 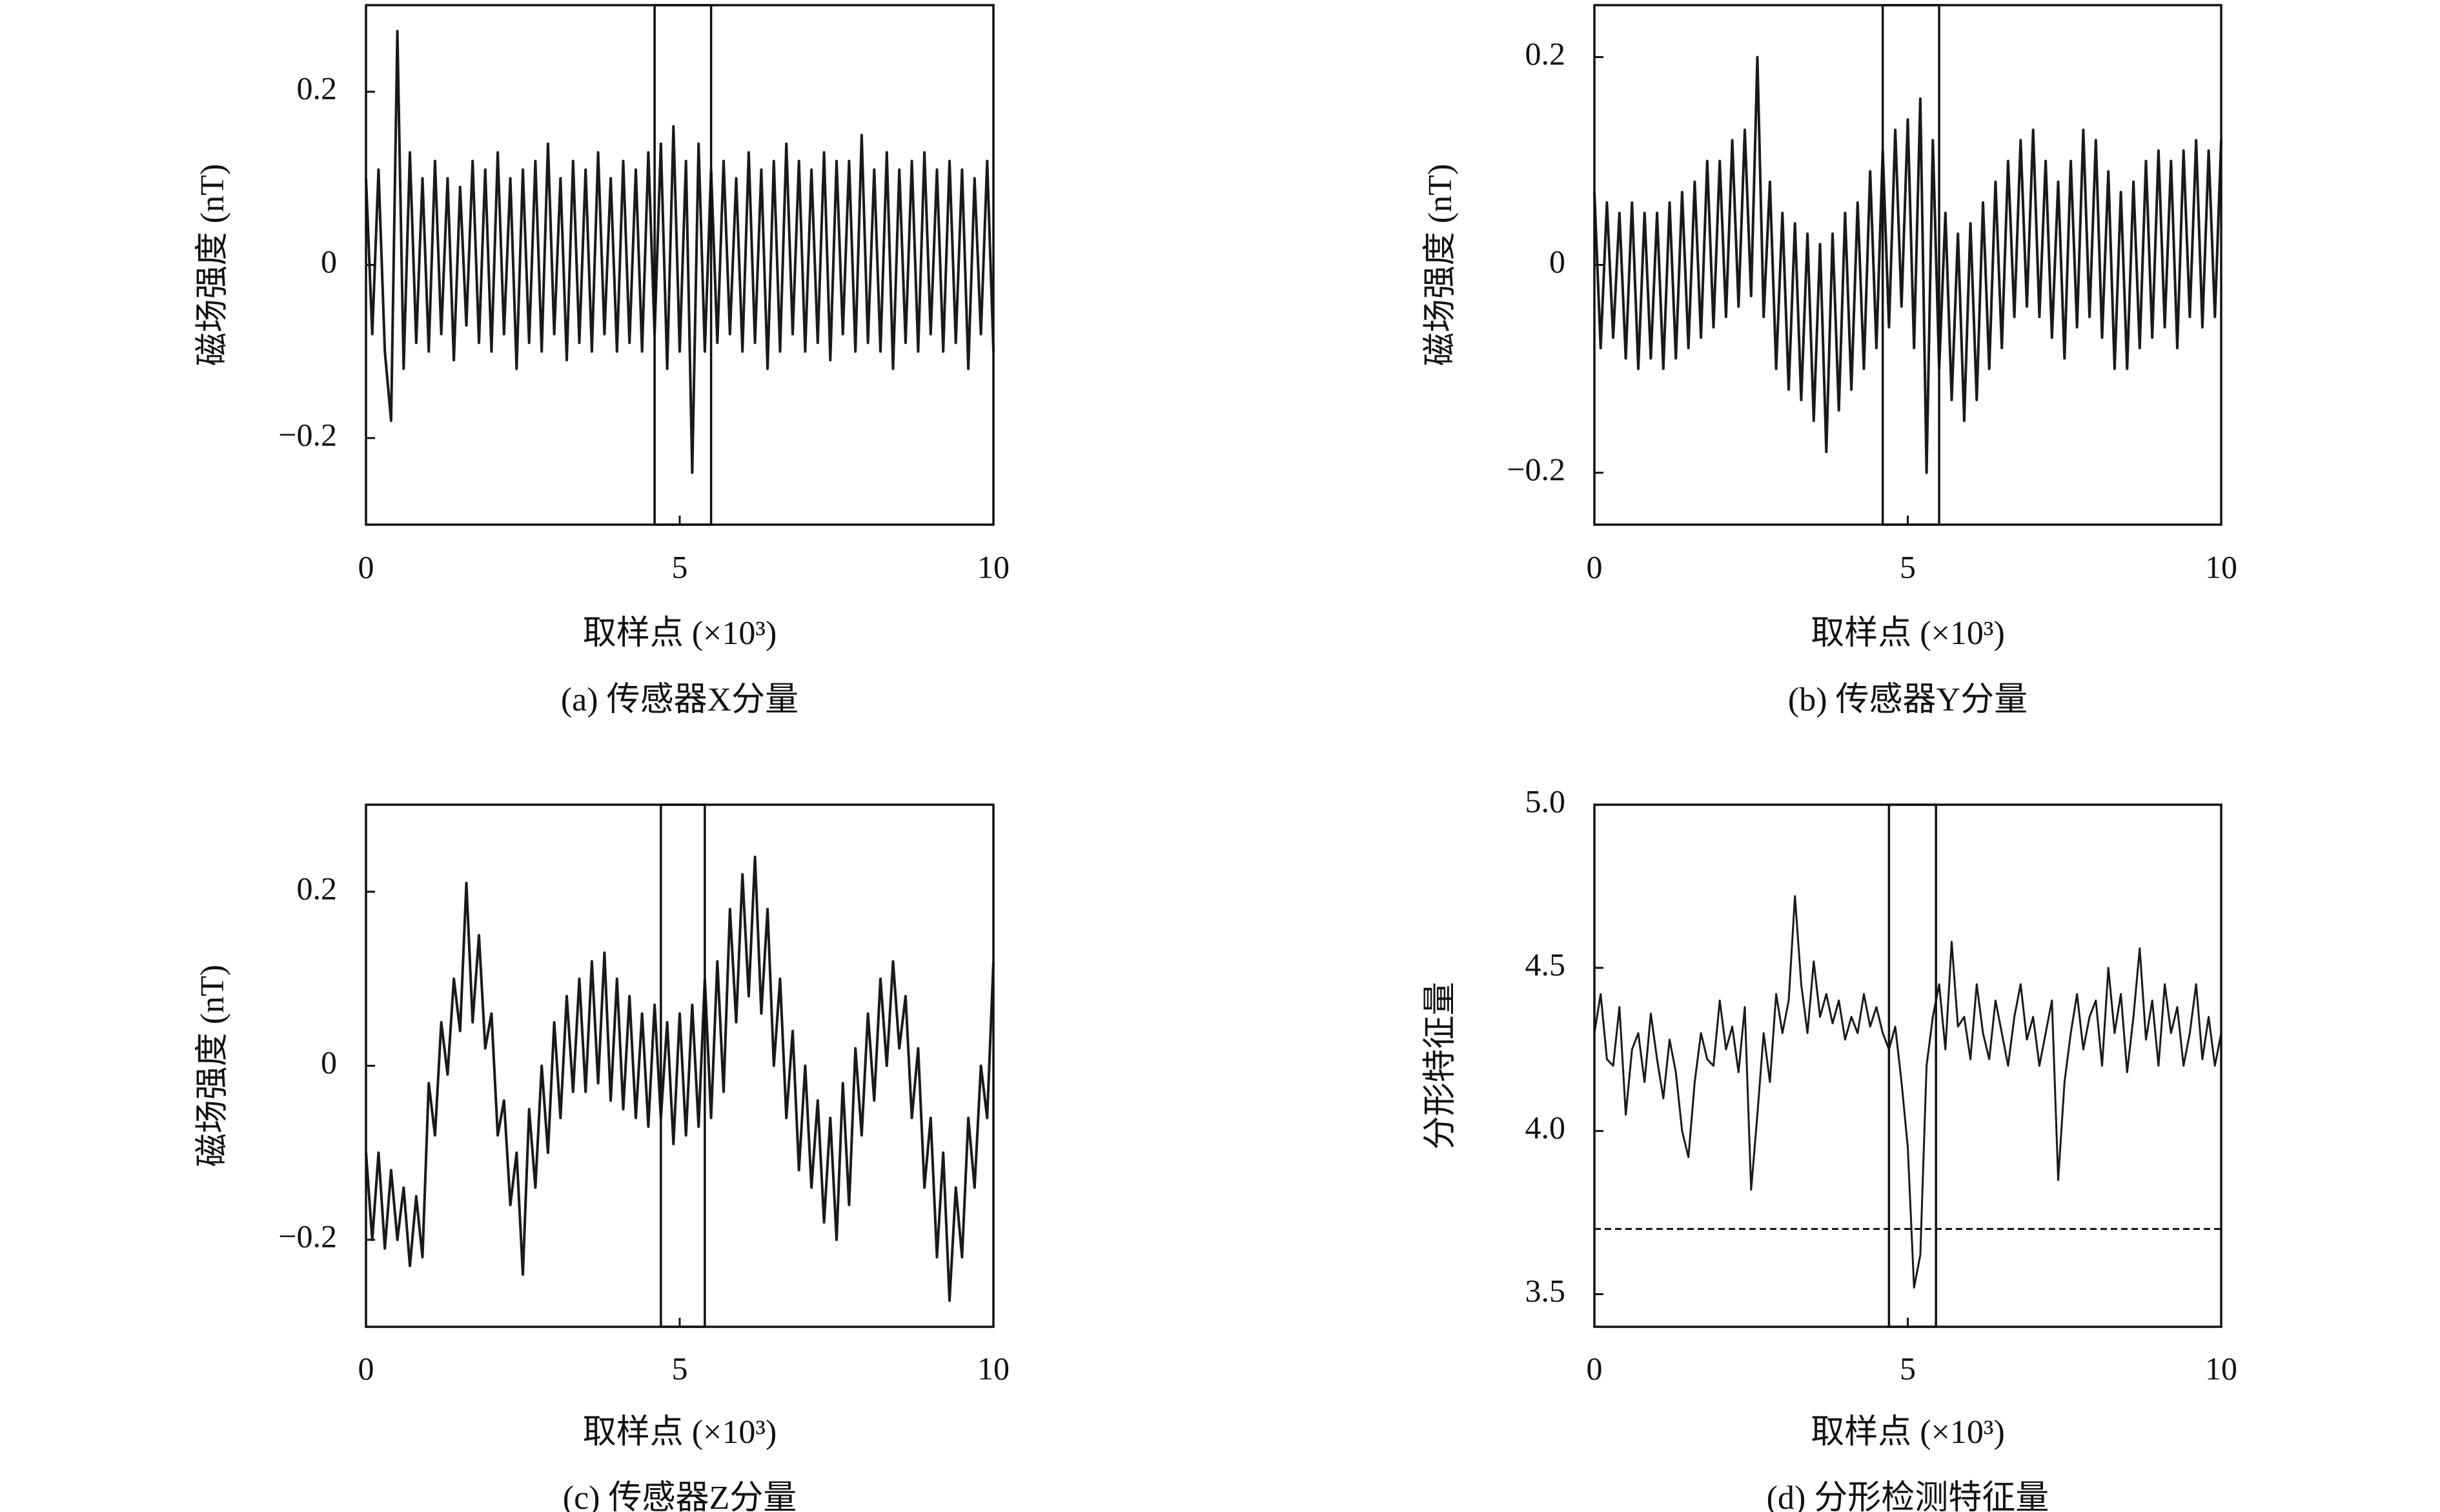 What do you see at coordinates (1545, 801) in the screenshot?
I see `y-tick-label: 5.0` at bounding box center [1545, 801].